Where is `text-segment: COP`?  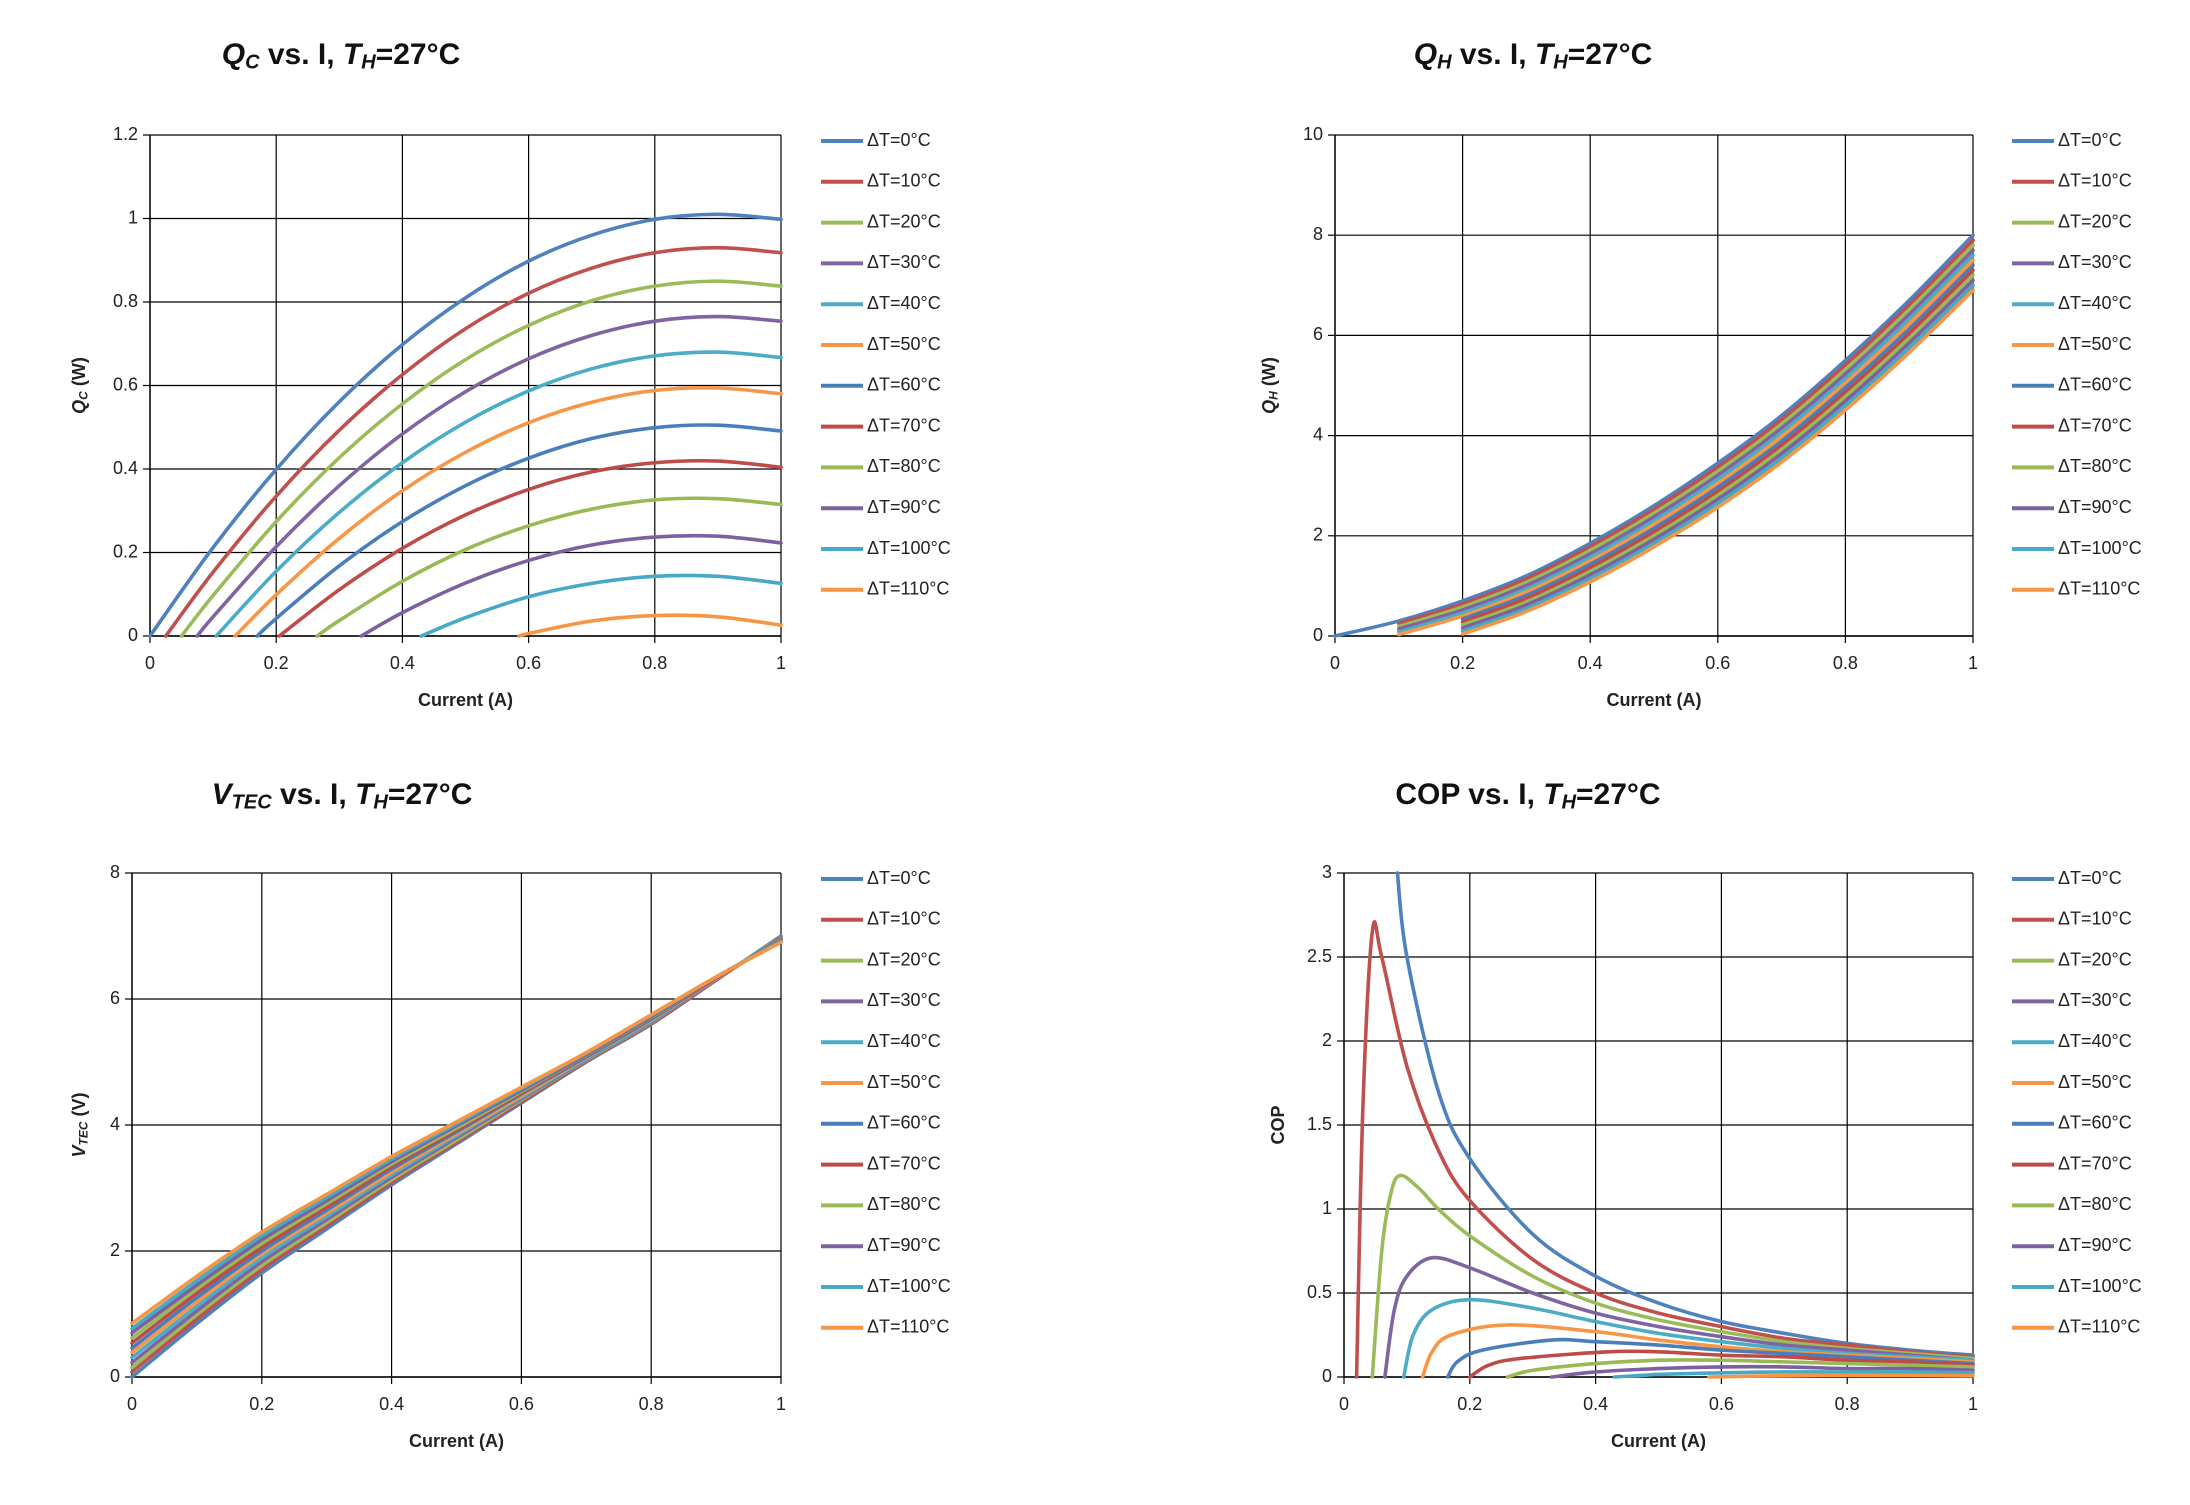 text-segment: COP is located at coordinates (1278, 1124).